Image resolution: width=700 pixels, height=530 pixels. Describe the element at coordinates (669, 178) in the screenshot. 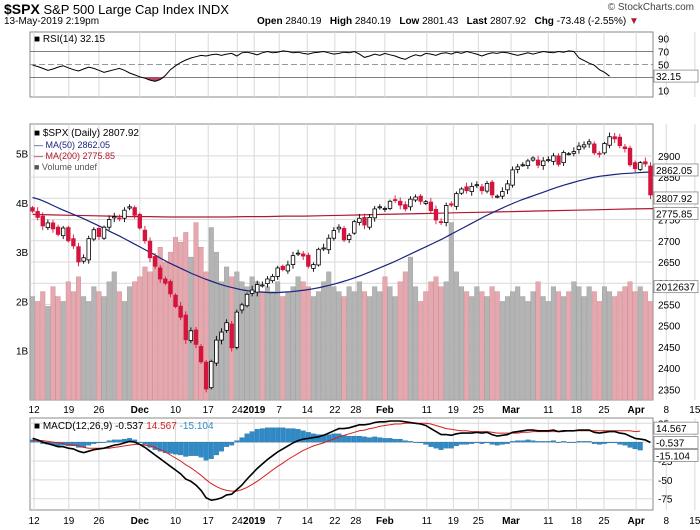

I see `price-tick-label: 2850` at that location.